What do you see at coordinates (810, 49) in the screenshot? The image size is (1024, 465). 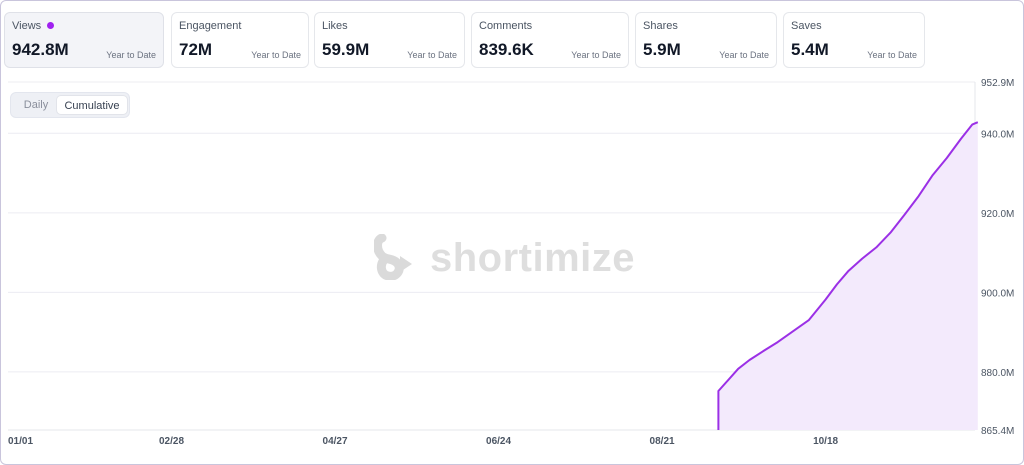 I see `metric-value: 5.4M` at bounding box center [810, 49].